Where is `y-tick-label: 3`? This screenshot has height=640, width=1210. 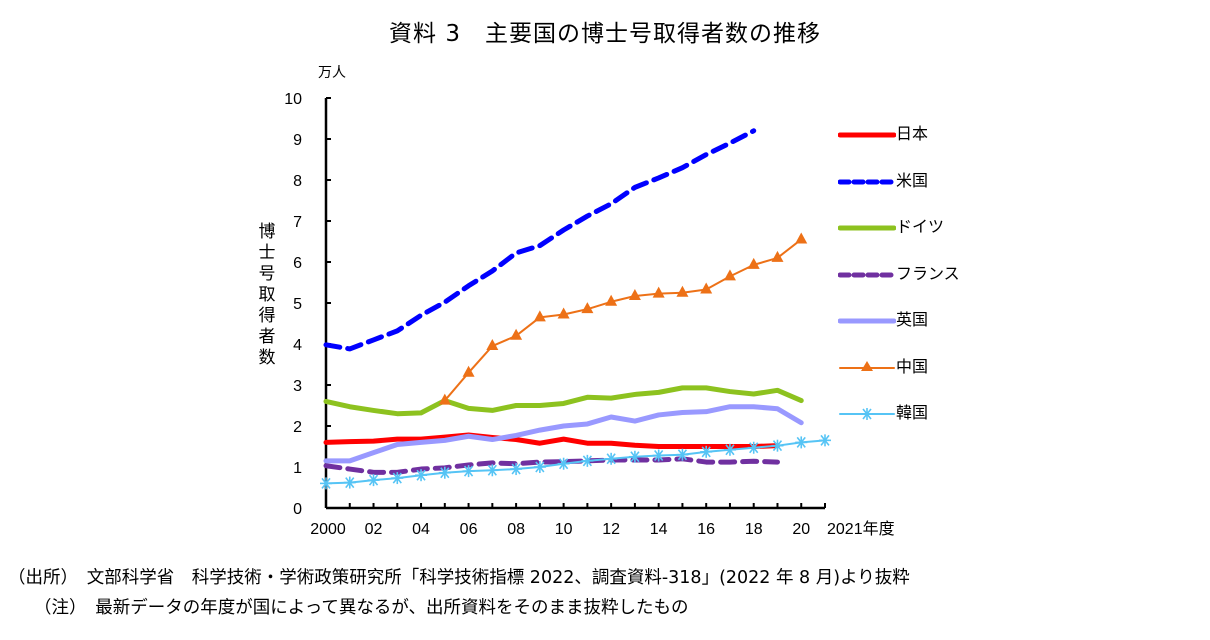
y-tick-label: 3 is located at coordinates (297, 386).